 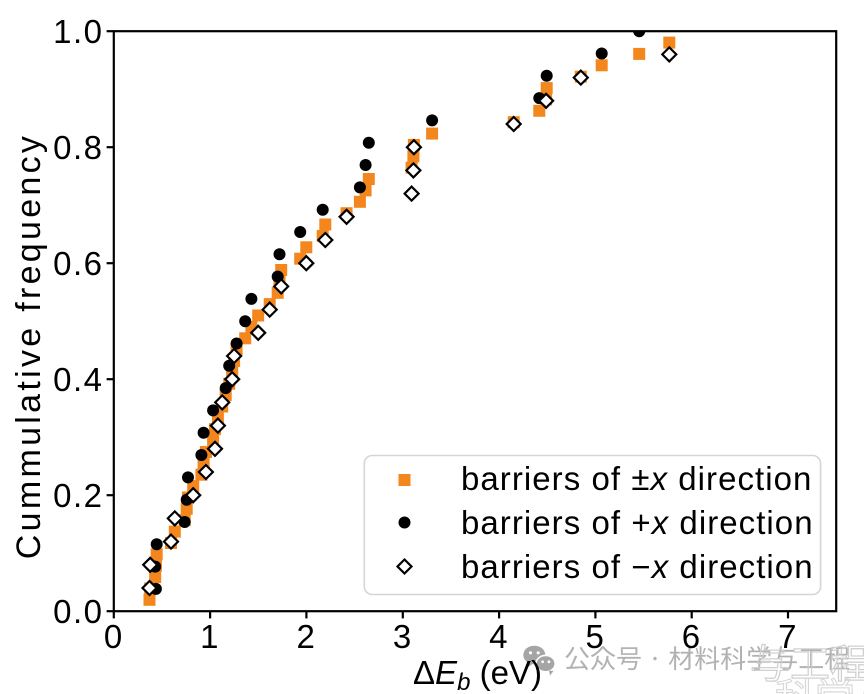 What do you see at coordinates (477, 674) in the screenshot?
I see `svg-text: ΔEb (eV)` at bounding box center [477, 674].